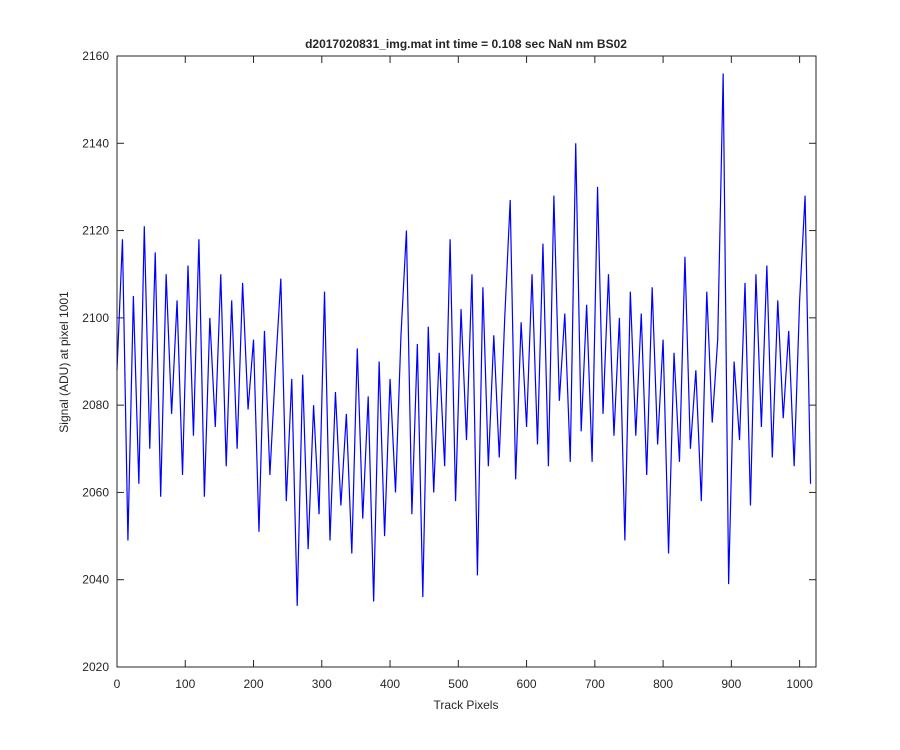 Image resolution: width=900 pixels, height=750 pixels. What do you see at coordinates (185, 684) in the screenshot?
I see `x-tick-label: 100` at bounding box center [185, 684].